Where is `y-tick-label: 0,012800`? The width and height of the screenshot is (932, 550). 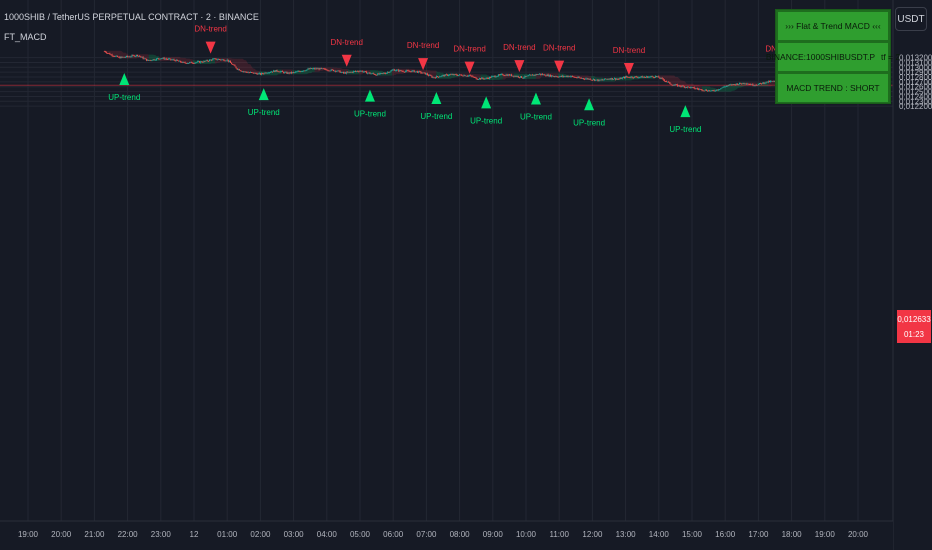
y-tick-label: 0,012800 is located at coordinates (915, 77).